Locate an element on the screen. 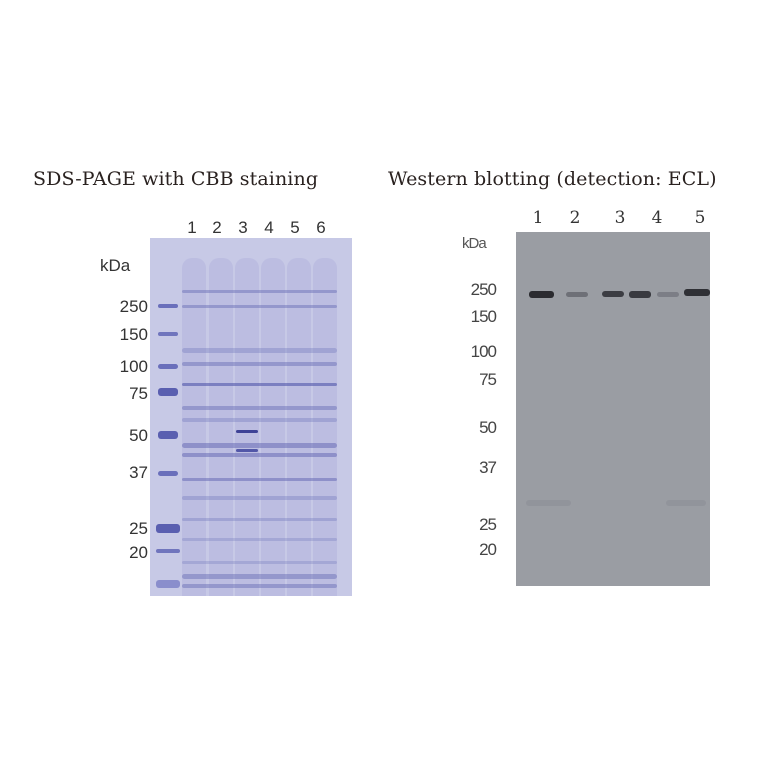 The image size is (764, 764). western-blot-title: Western blotting (detection: ECL) is located at coordinates (552, 179).